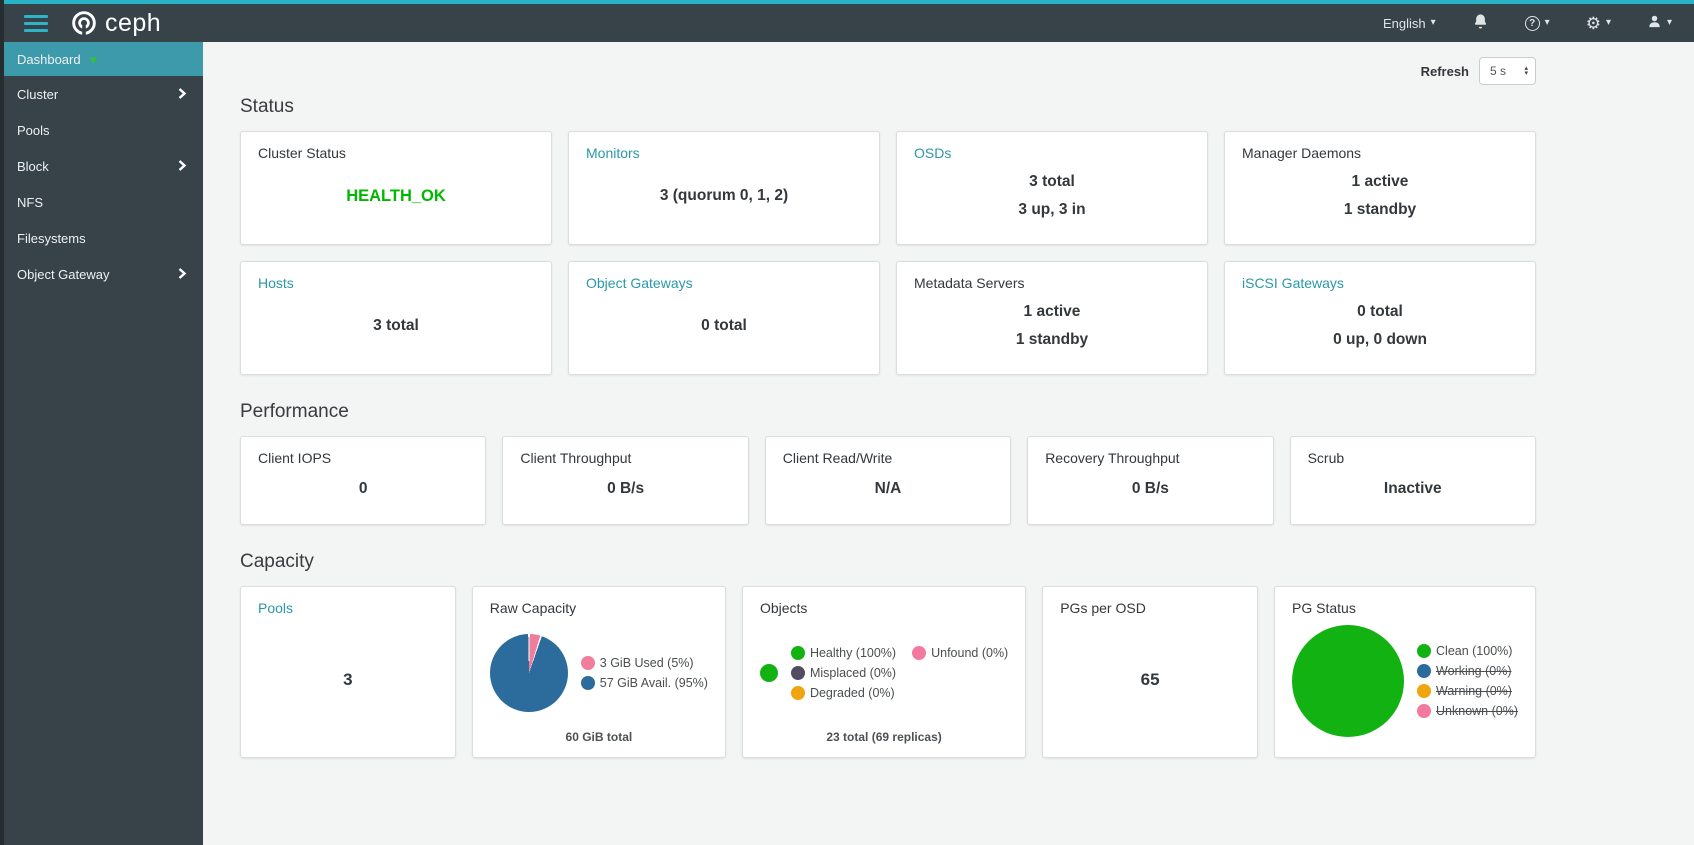  I want to click on legend-item-unfound: Unfound (0%), so click(960, 652).